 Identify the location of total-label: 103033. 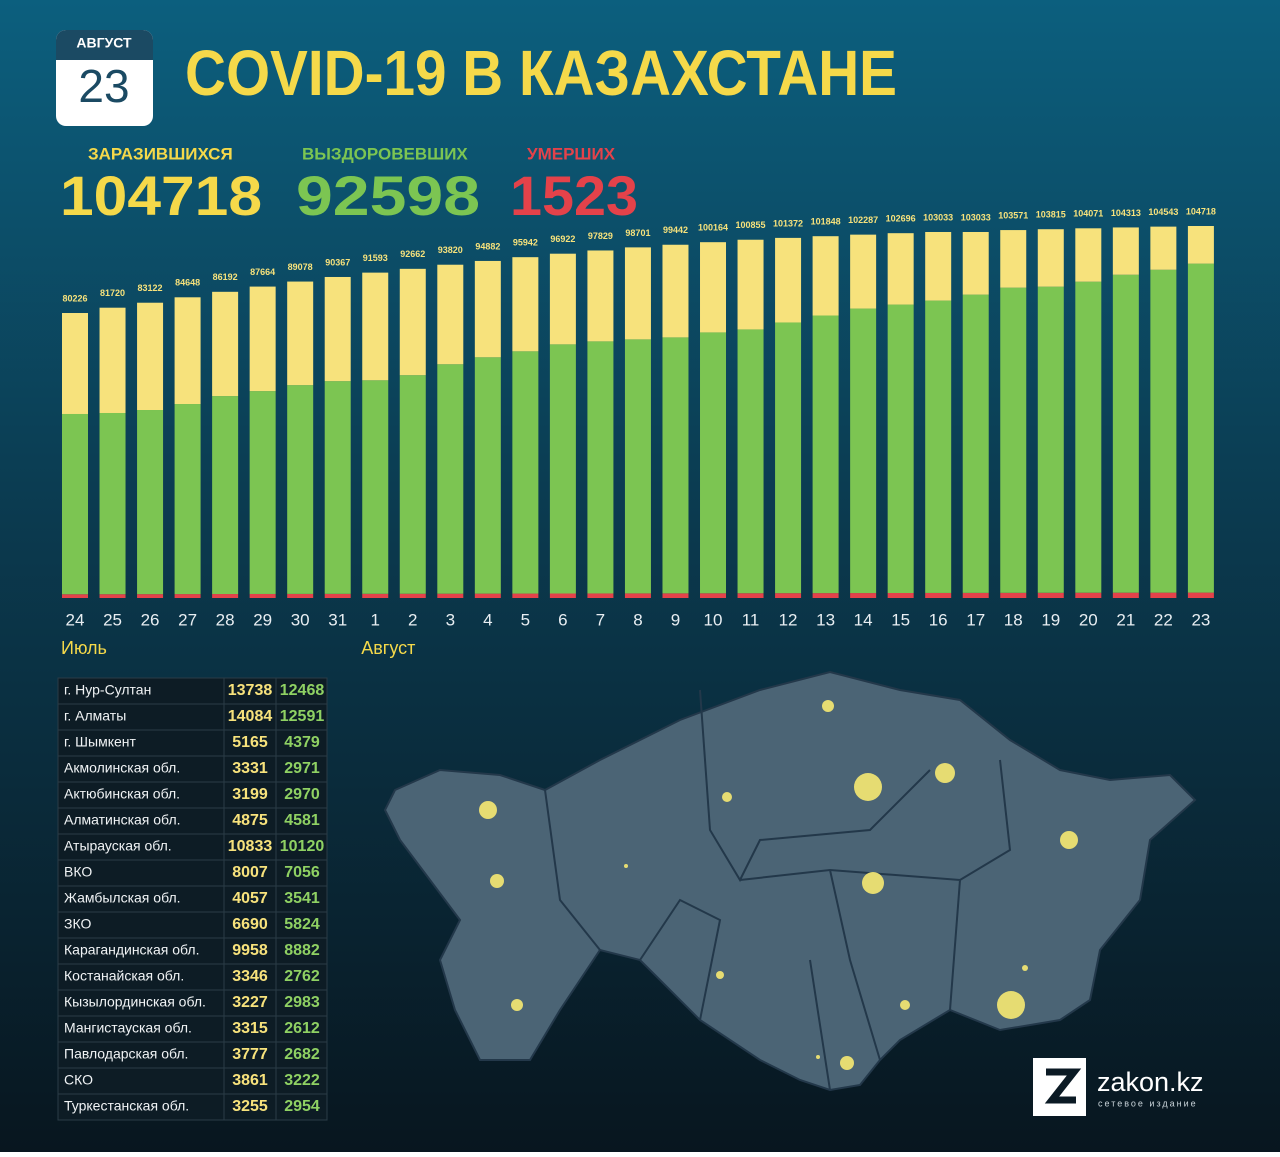
(938, 217).